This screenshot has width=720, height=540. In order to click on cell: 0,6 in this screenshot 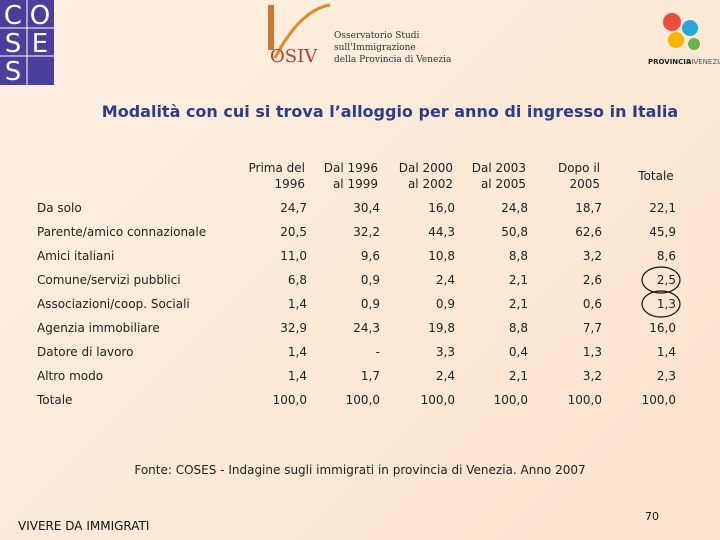, I will do `click(592, 304)`.